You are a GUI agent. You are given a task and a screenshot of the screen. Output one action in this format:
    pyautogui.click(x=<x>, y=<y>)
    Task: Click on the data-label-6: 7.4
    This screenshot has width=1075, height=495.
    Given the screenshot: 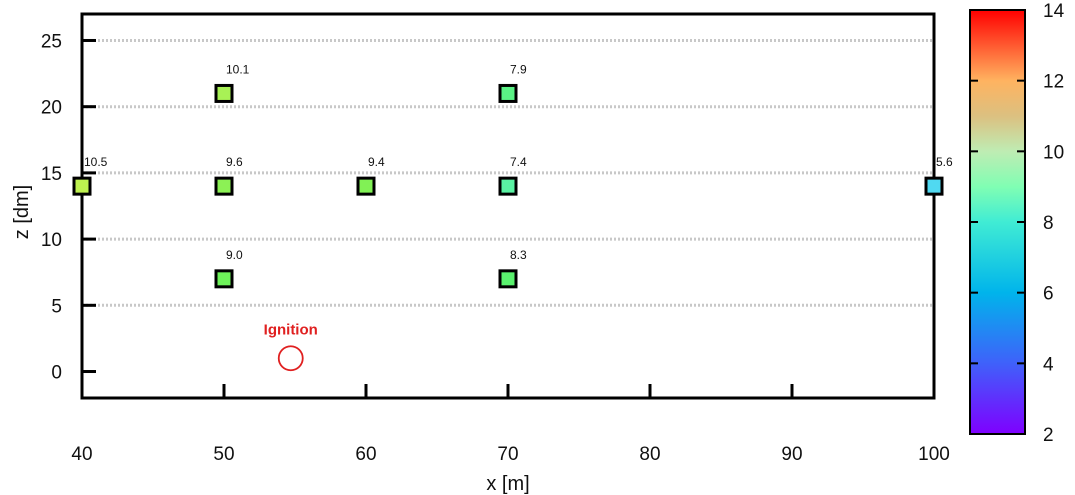 What is the action you would take?
    pyautogui.click(x=518, y=162)
    